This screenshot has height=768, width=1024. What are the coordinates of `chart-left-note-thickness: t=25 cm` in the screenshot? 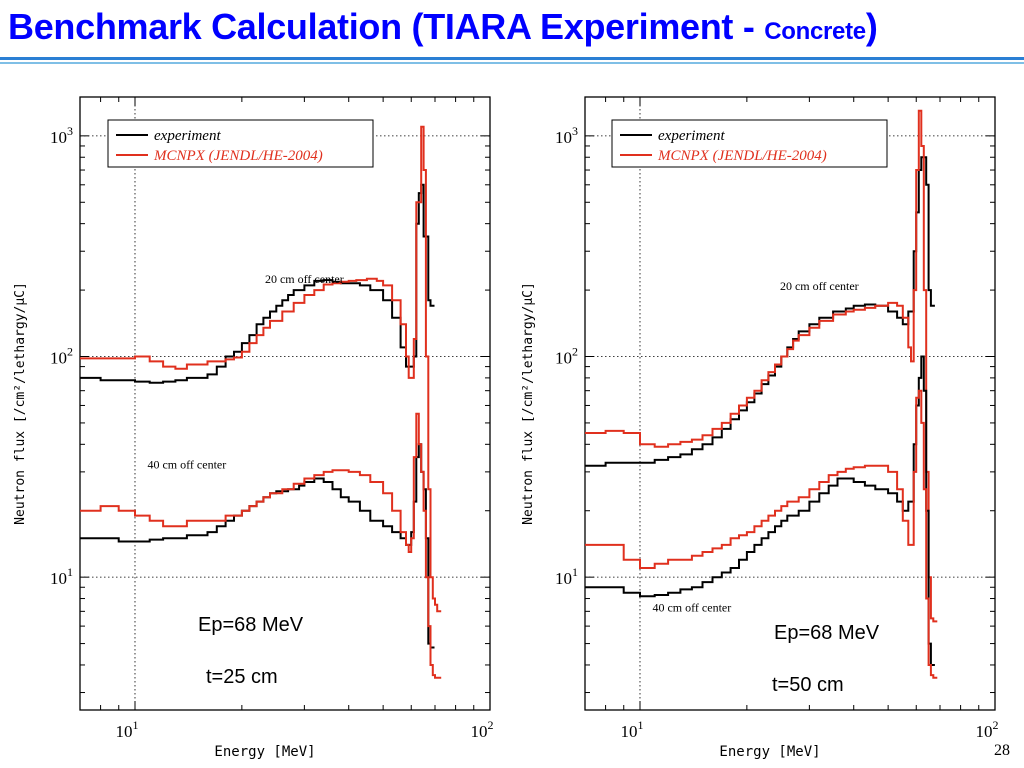 It's located at (242, 677).